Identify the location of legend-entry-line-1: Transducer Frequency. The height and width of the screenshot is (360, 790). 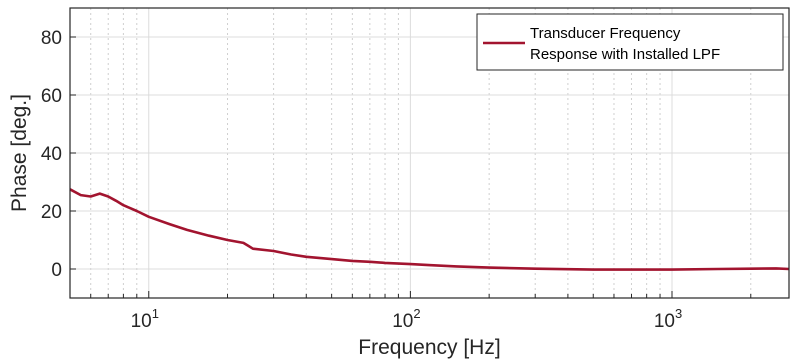
(605, 33).